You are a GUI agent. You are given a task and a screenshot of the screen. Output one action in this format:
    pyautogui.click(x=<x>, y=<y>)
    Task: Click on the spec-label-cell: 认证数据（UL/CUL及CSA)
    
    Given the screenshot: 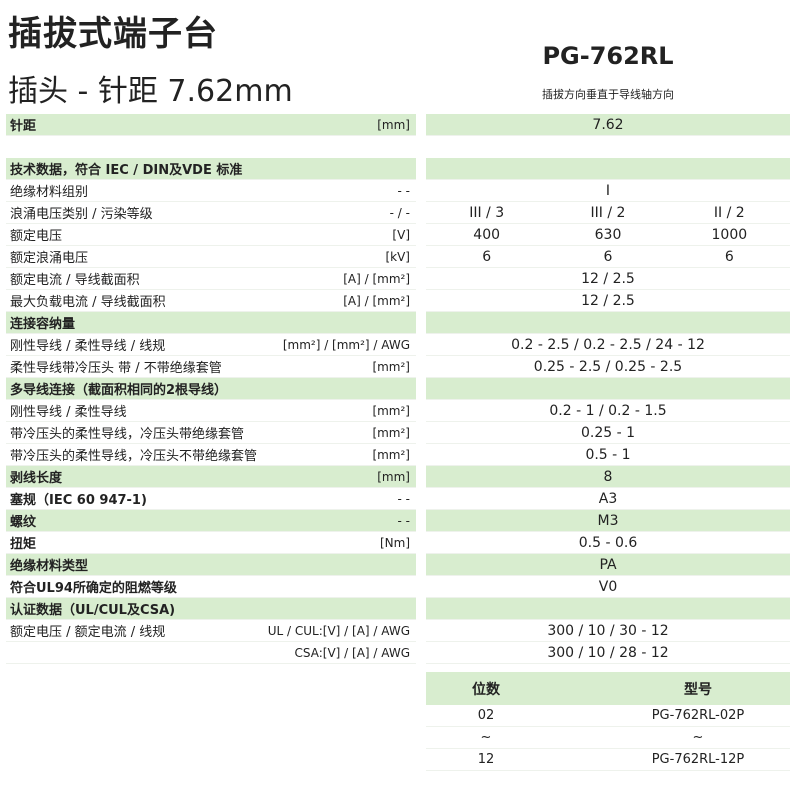 What is the action you would take?
    pyautogui.click(x=211, y=609)
    